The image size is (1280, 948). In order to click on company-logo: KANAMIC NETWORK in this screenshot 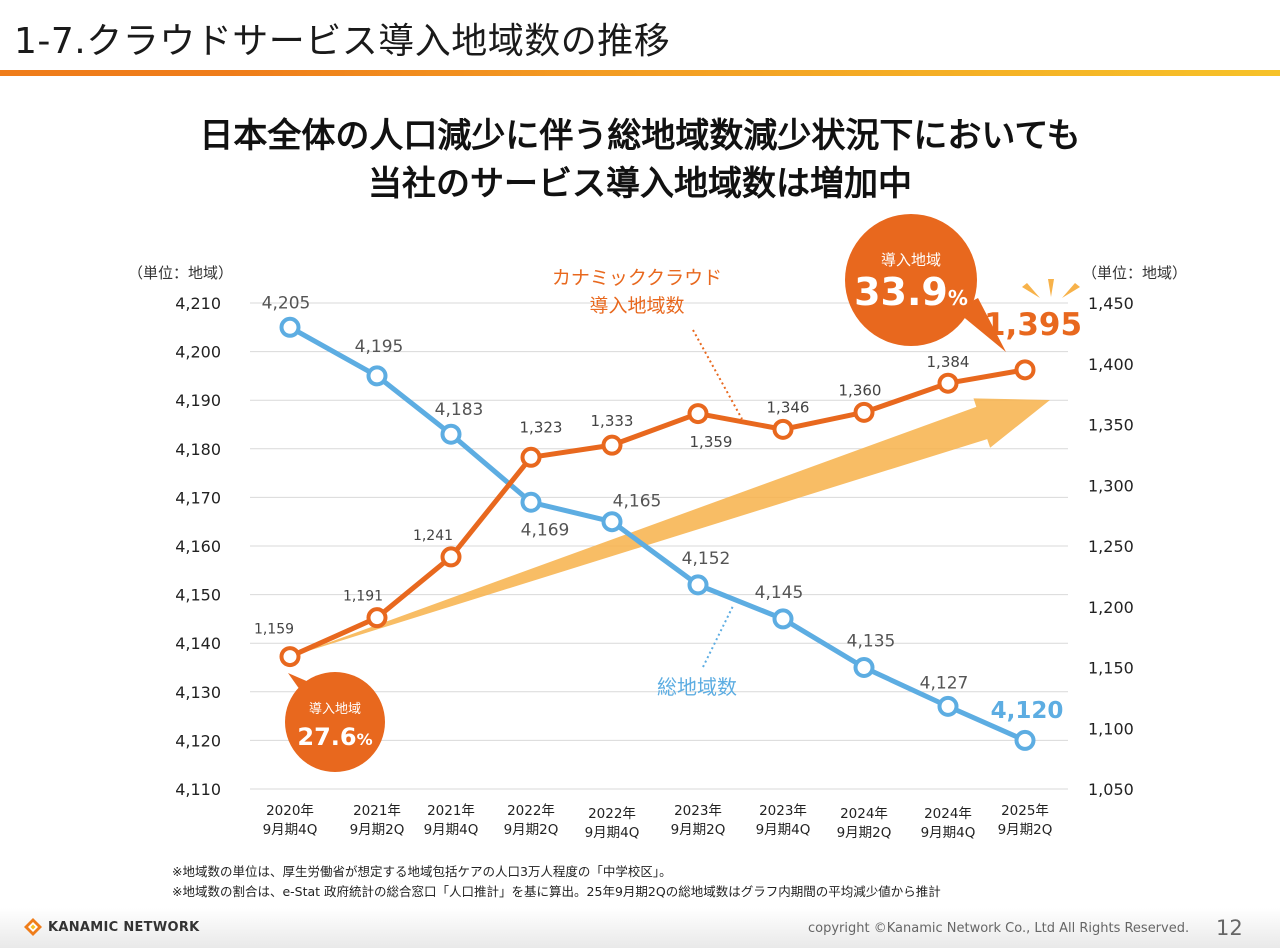, I will do `click(112, 927)`.